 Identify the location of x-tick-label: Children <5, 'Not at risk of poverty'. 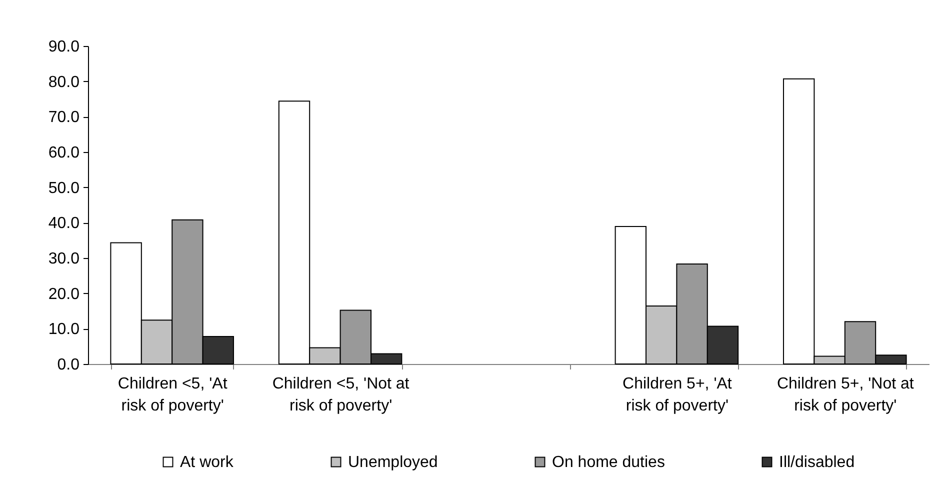
(341, 395).